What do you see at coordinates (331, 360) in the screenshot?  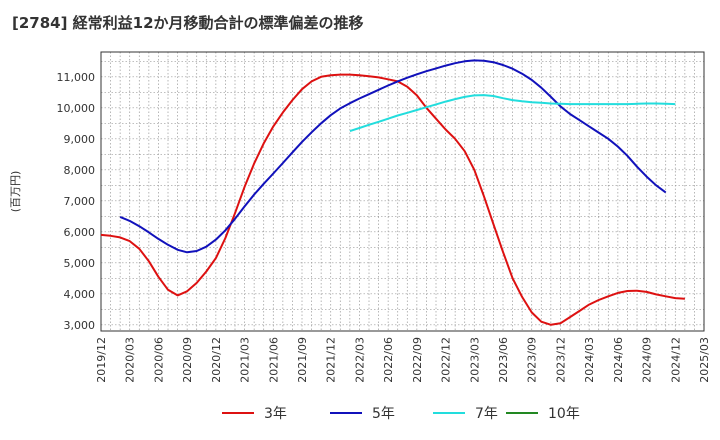 I see `x-tick-label: 2021/12` at bounding box center [331, 360].